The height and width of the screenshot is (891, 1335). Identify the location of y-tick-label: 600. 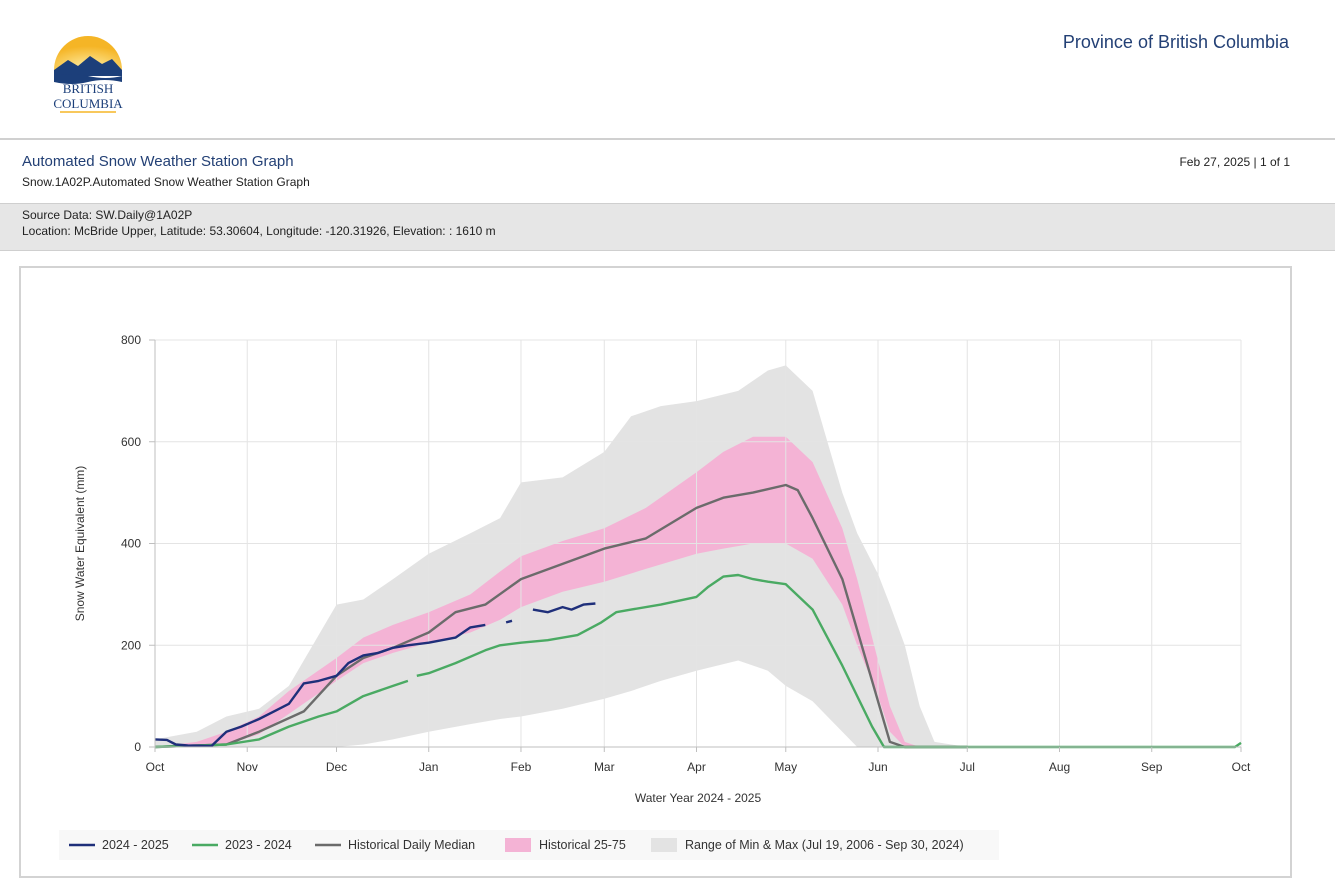
(131, 442).